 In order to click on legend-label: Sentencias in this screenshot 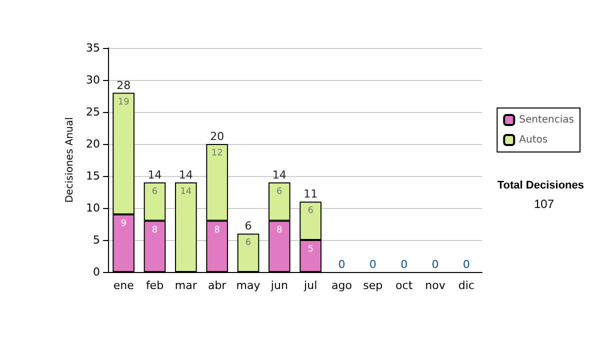, I will do `click(546, 120)`.